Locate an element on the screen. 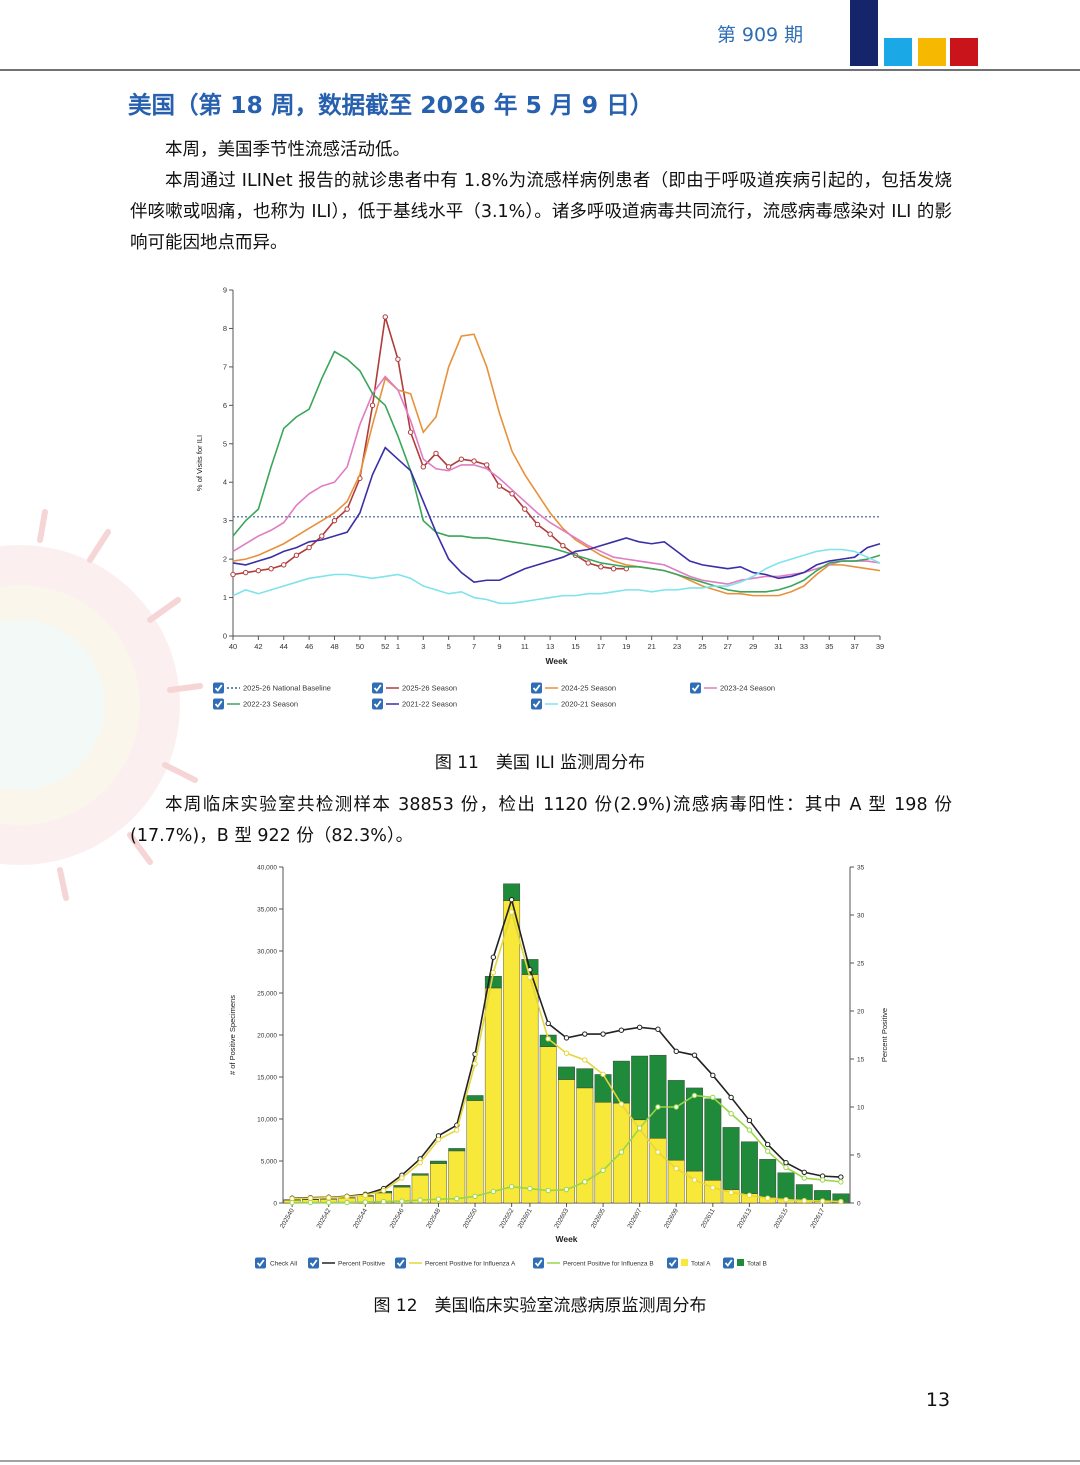  x-tick-label: 202544 is located at coordinates (360, 1218).